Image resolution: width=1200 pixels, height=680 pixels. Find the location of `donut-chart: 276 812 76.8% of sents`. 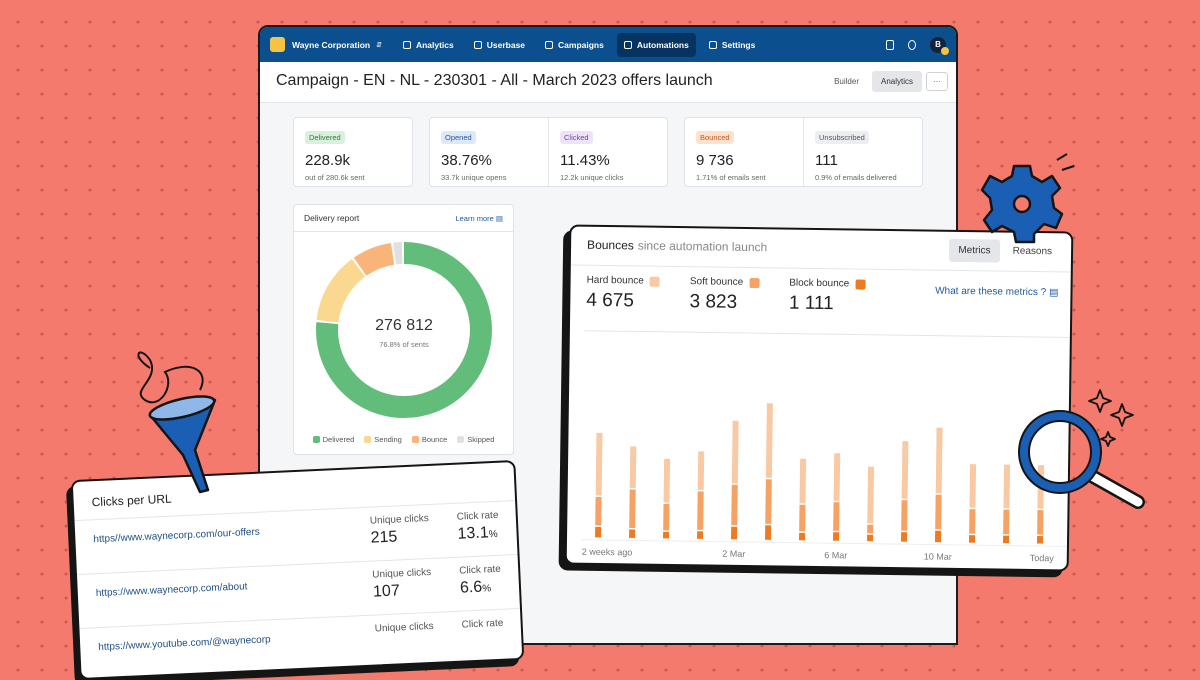

donut-chart: 276 812 76.8% of sents is located at coordinates (404, 330).